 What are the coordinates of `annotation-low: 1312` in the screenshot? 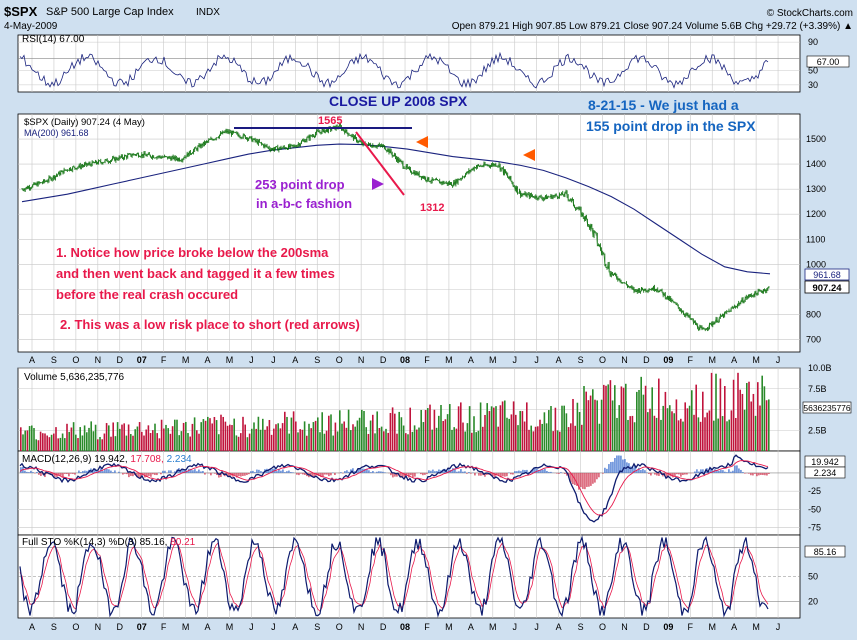 It's located at (432, 208).